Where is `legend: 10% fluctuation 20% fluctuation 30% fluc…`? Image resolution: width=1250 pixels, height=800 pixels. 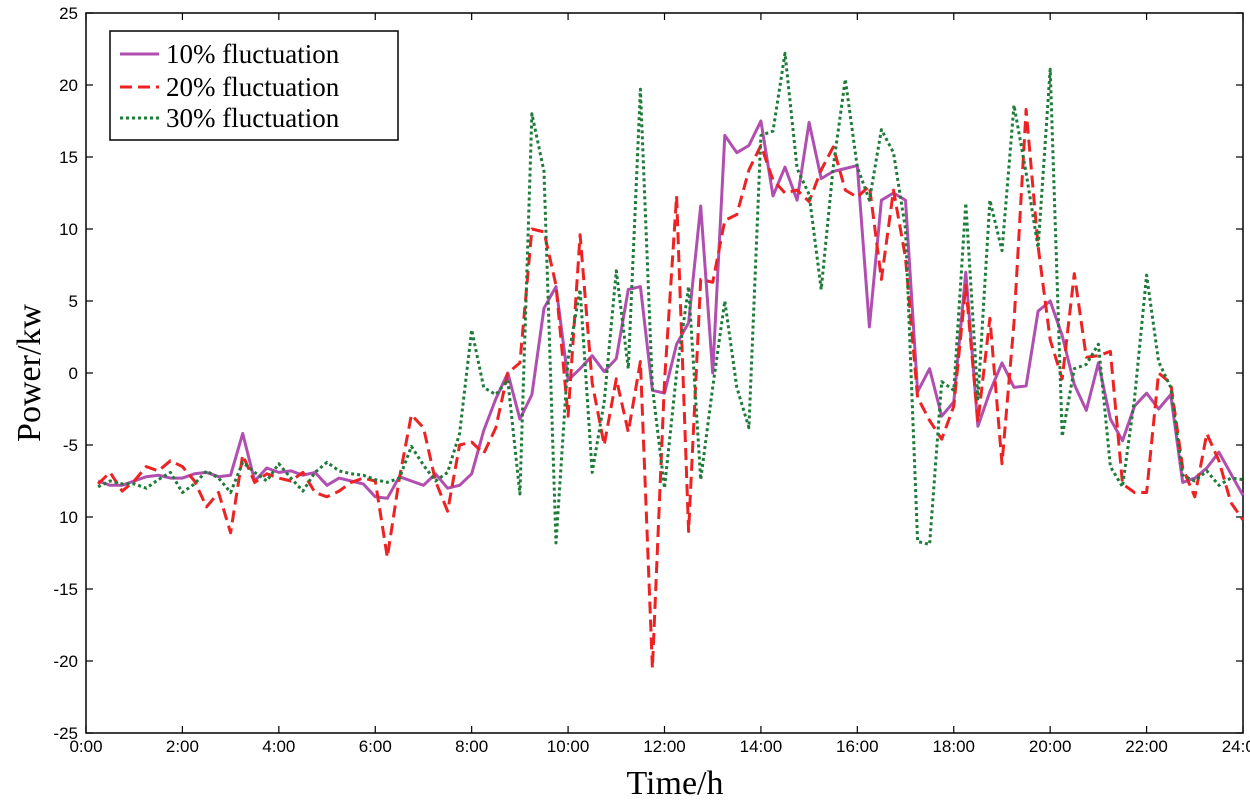 legend: 10% fluctuation 20% fluctuation 30% fluc… is located at coordinates (254, 85).